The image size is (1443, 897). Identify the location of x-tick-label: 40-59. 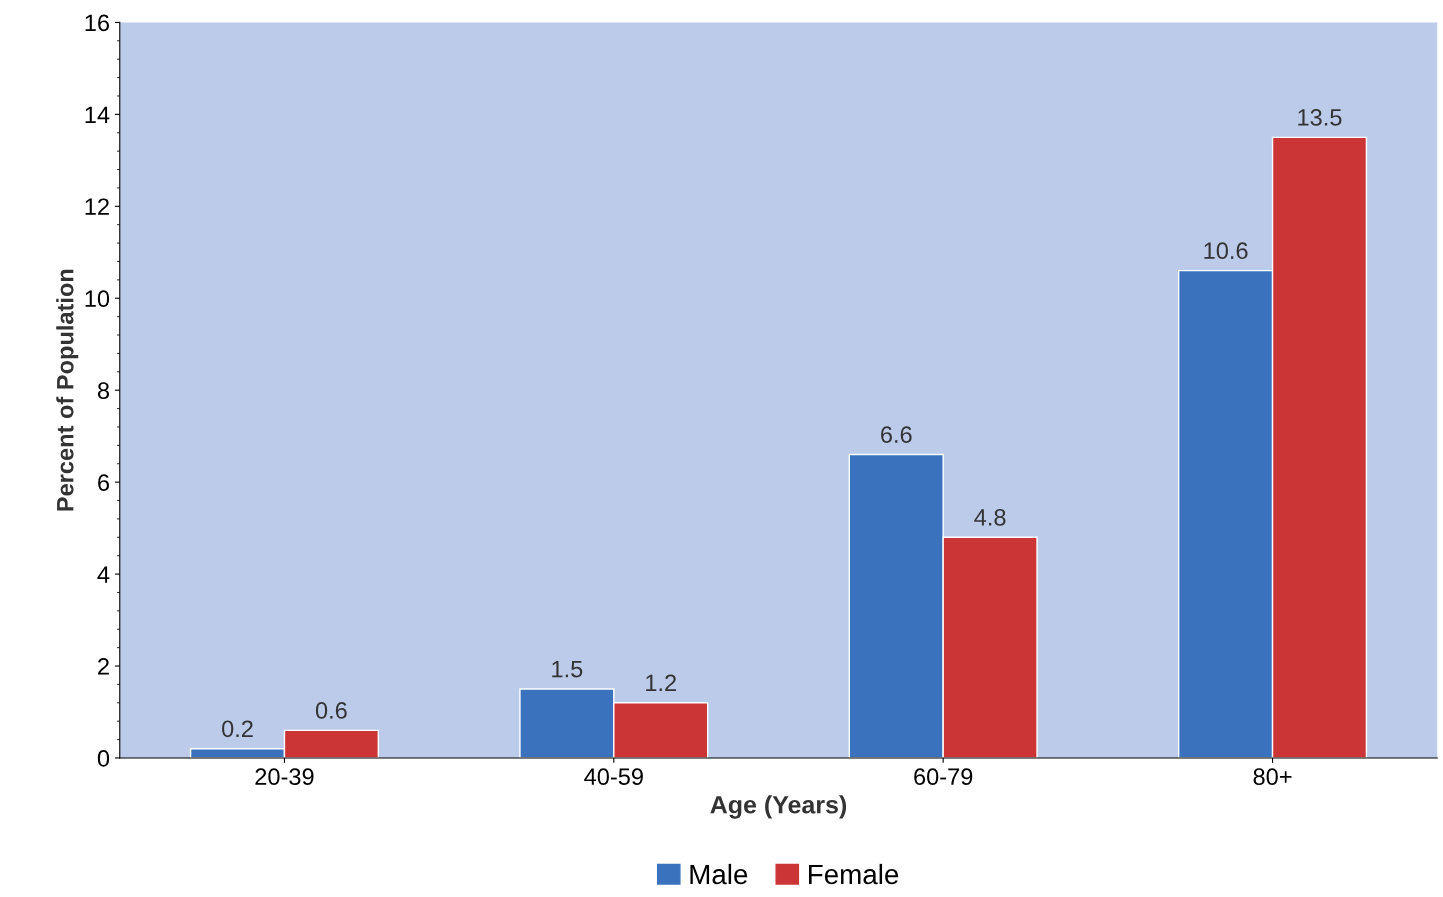
(613, 777).